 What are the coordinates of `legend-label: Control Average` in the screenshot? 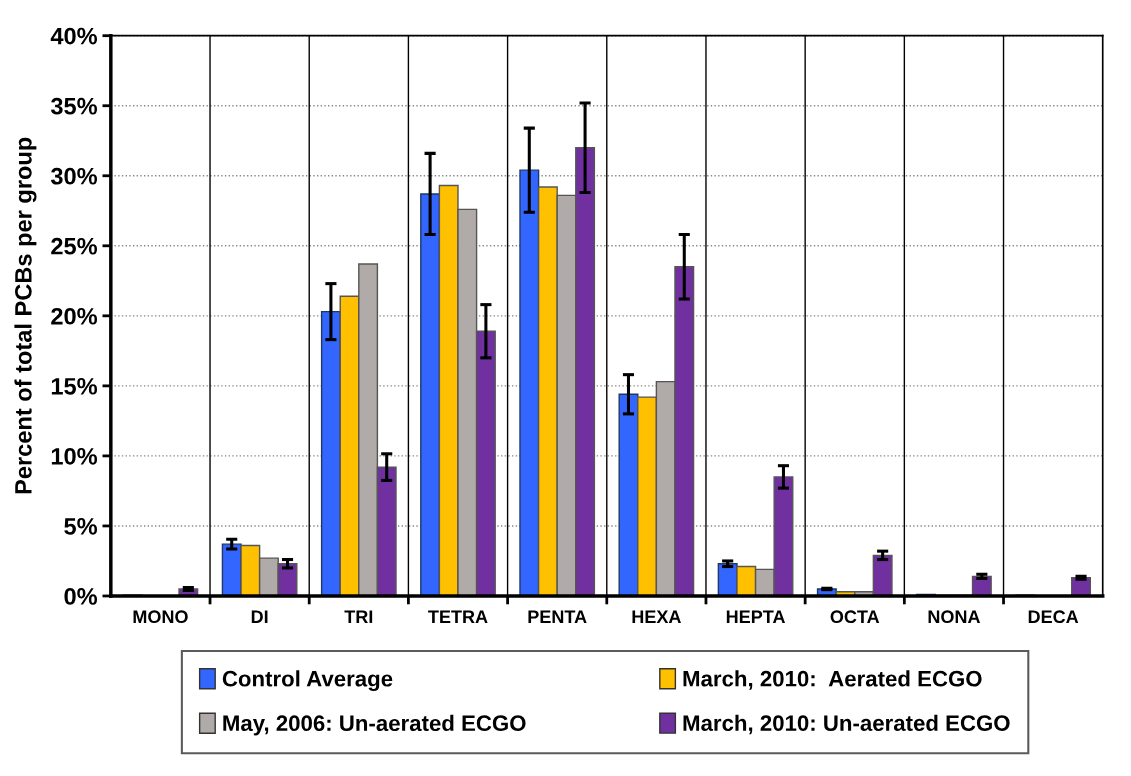 It's located at (307, 681).